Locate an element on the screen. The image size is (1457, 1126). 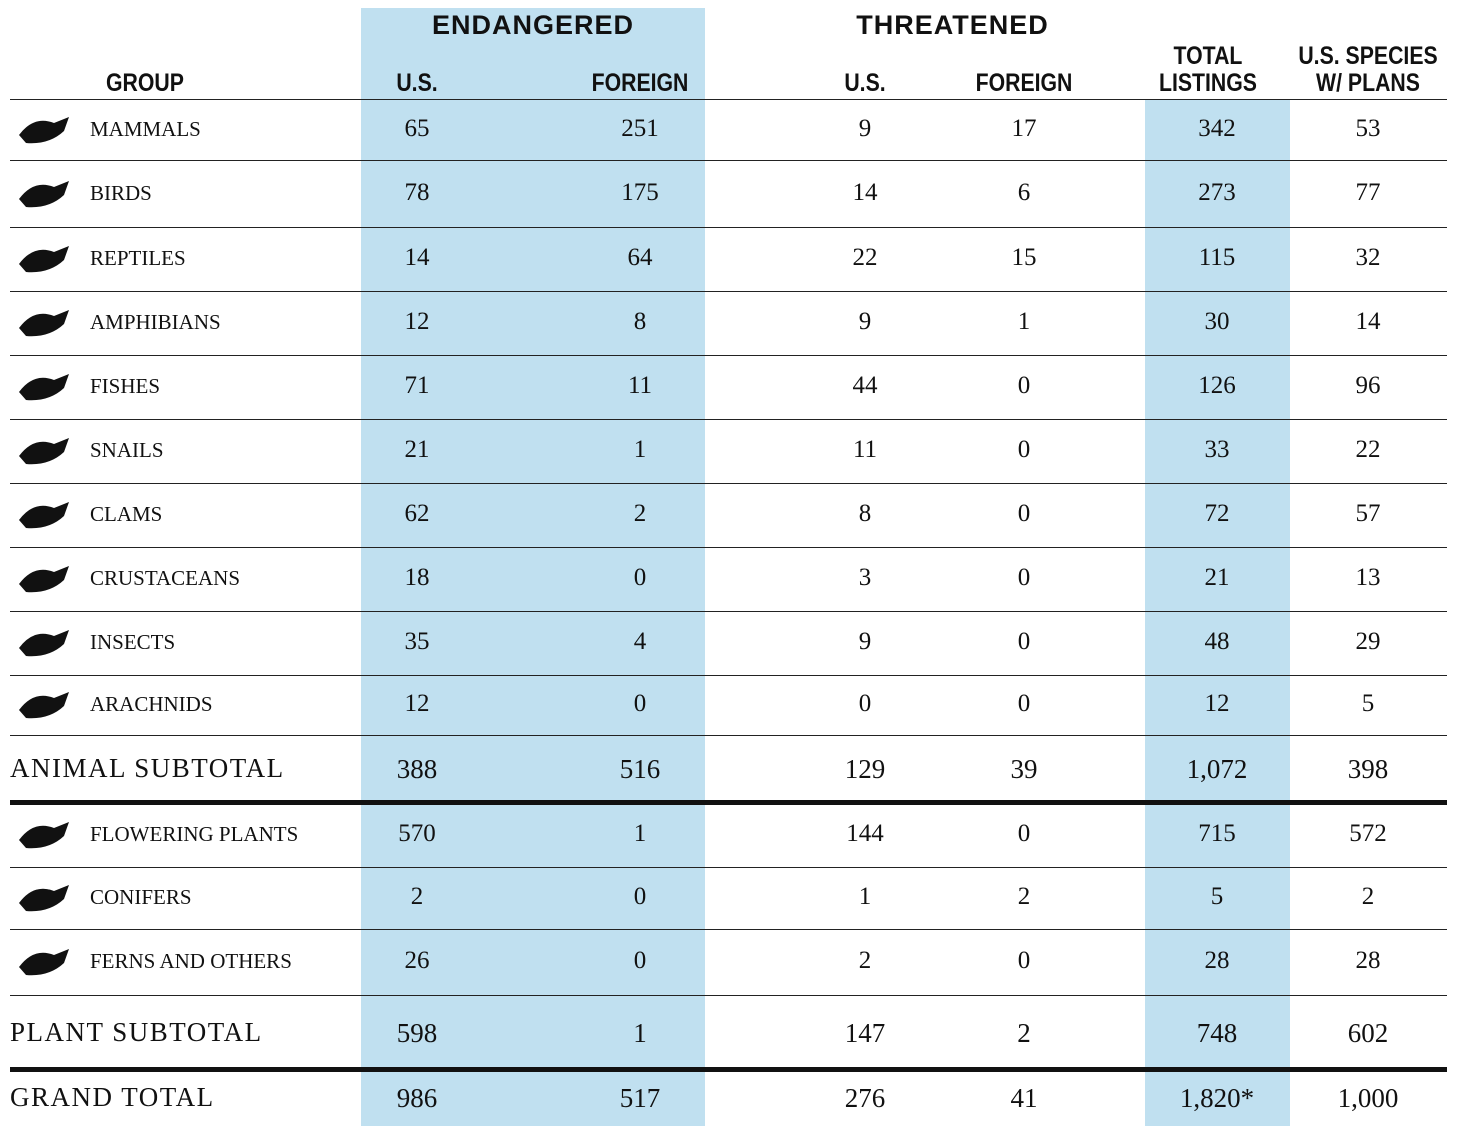
cell: 8 is located at coordinates (865, 513).